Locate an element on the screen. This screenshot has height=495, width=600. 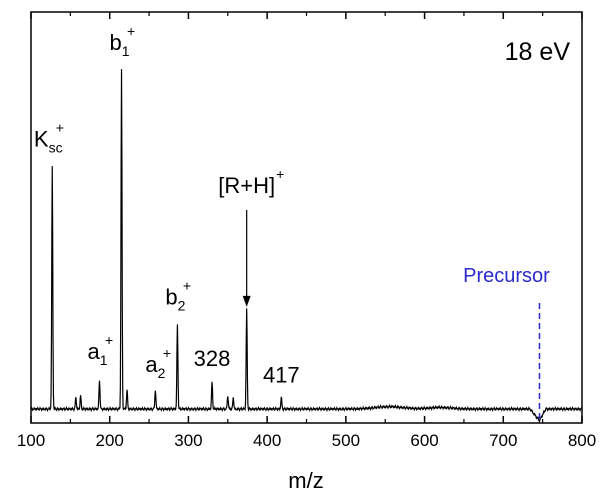
label-b1-sub: 1 is located at coordinates (126, 51).